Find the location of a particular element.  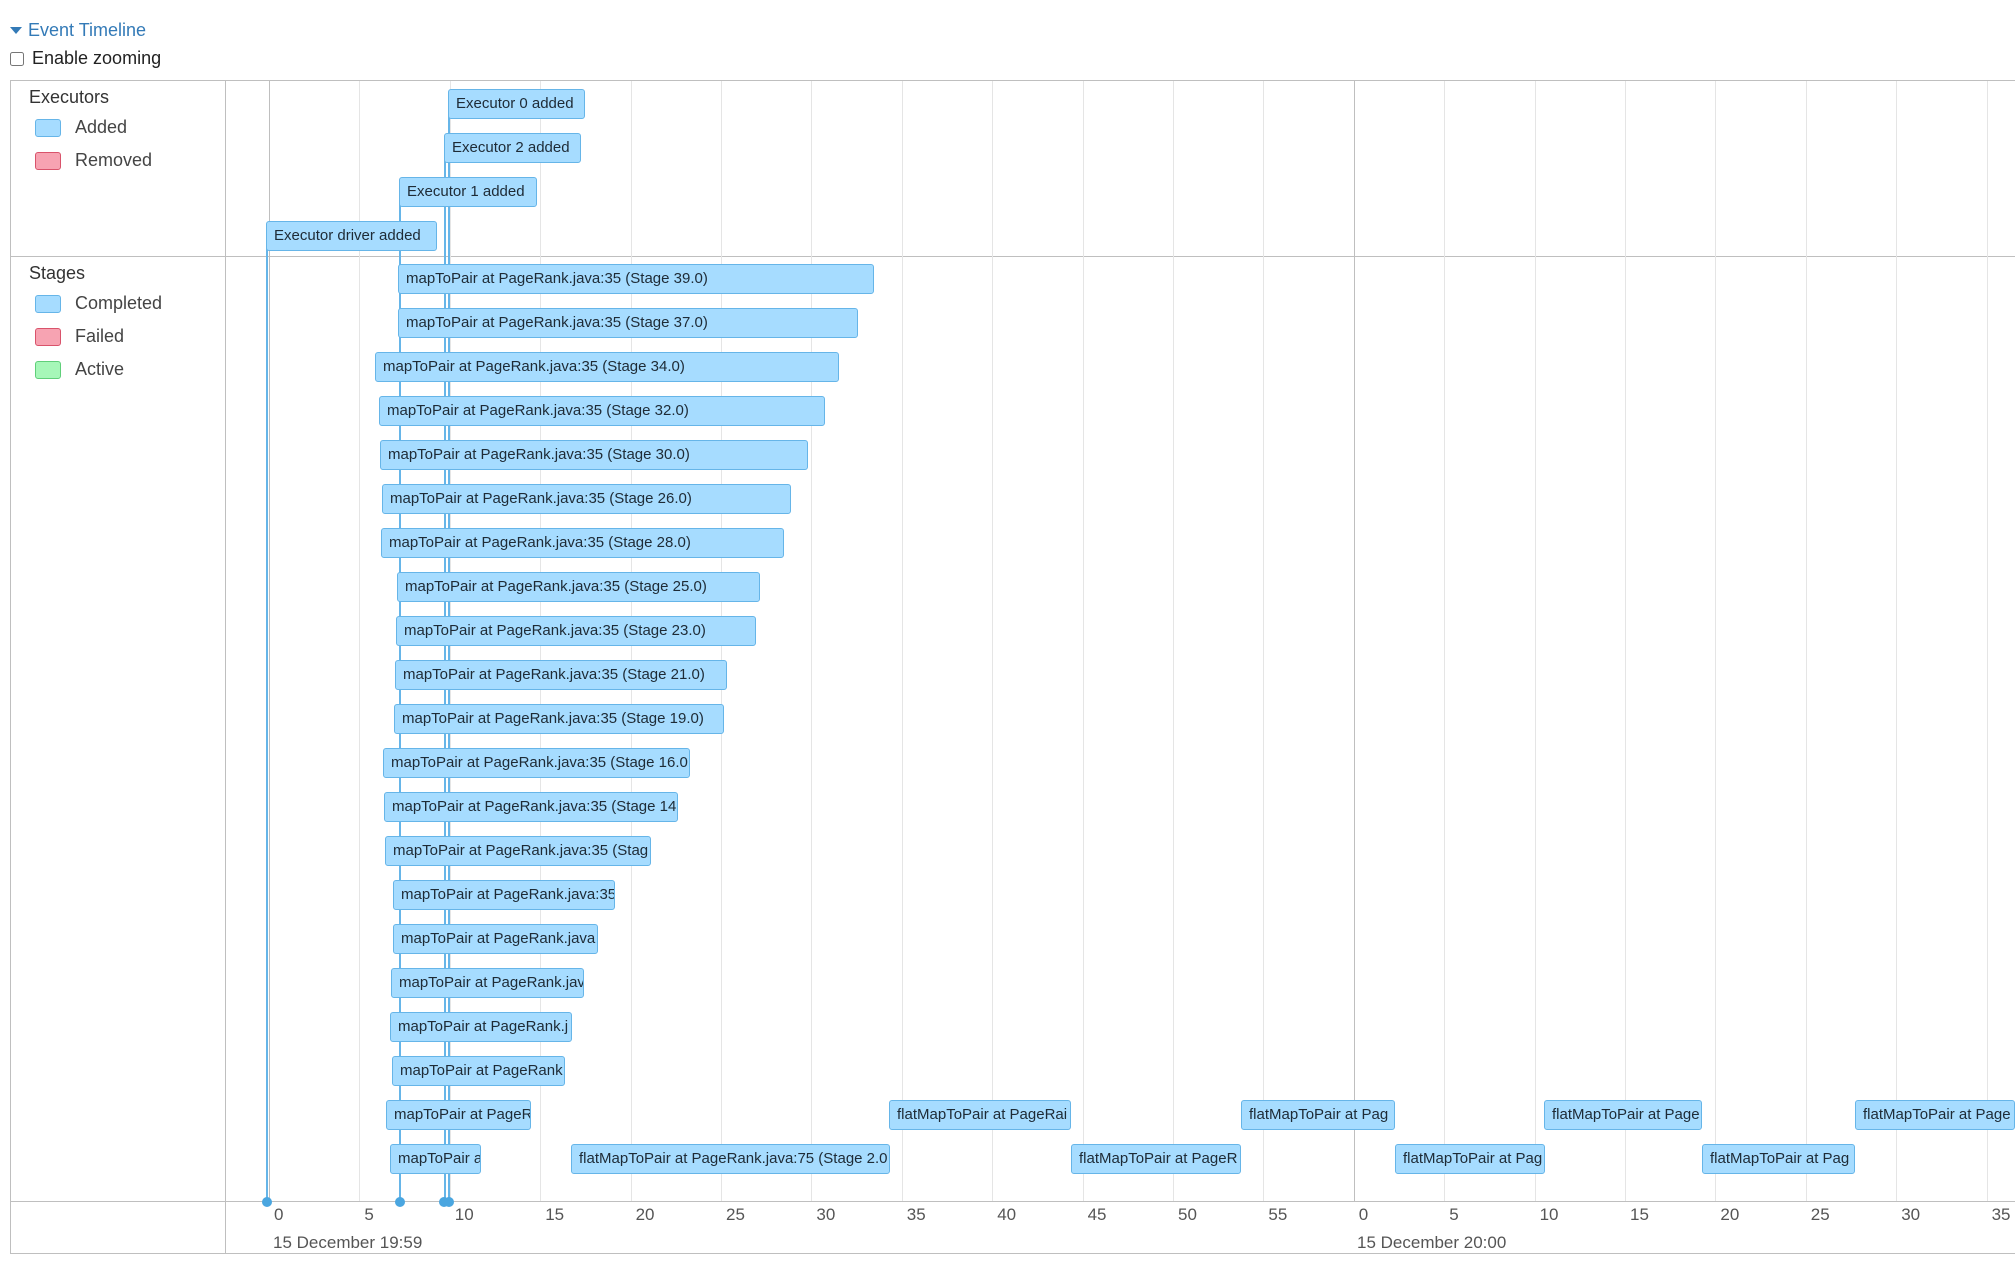

legend-failed-label: Failed is located at coordinates (100, 336).